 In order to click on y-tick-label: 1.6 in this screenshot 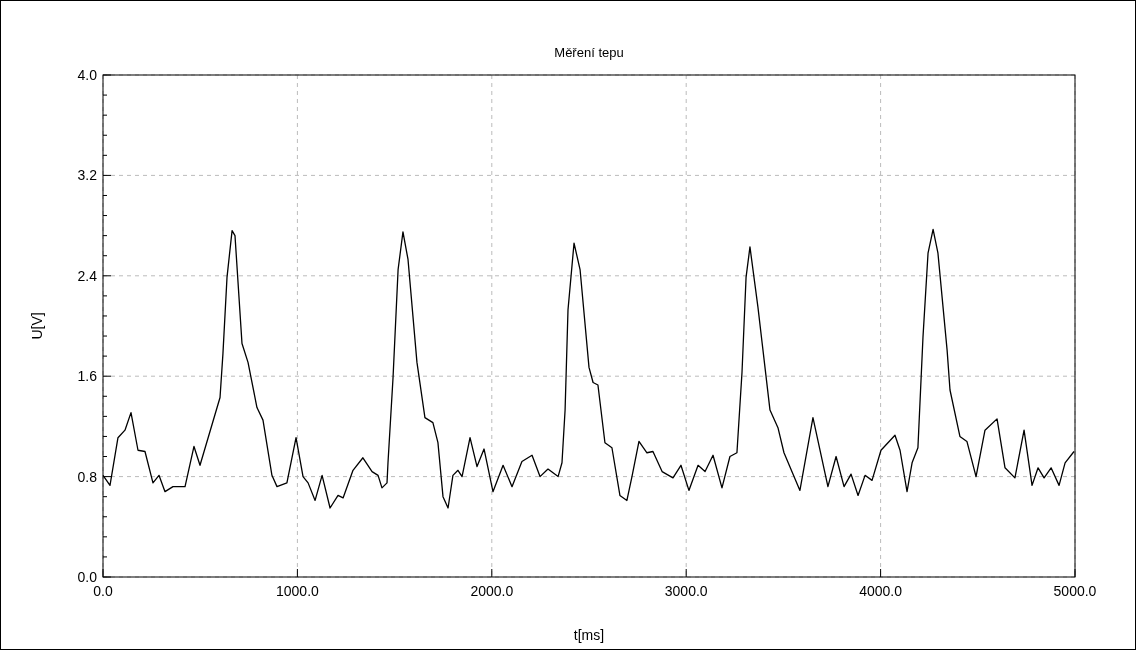, I will do `click(87, 376)`.